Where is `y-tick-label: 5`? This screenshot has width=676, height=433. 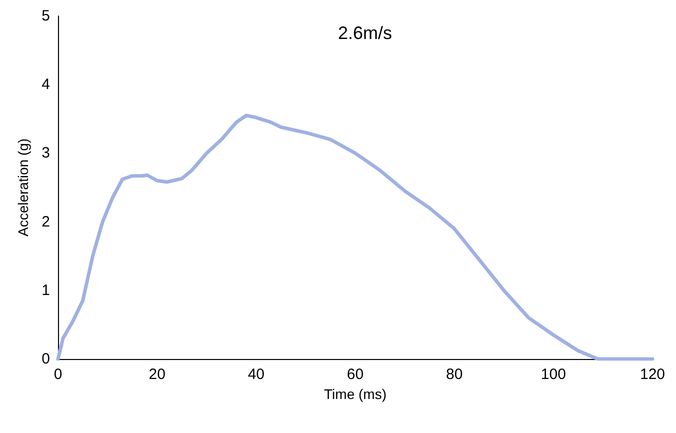
y-tick-label: 5 is located at coordinates (46, 16).